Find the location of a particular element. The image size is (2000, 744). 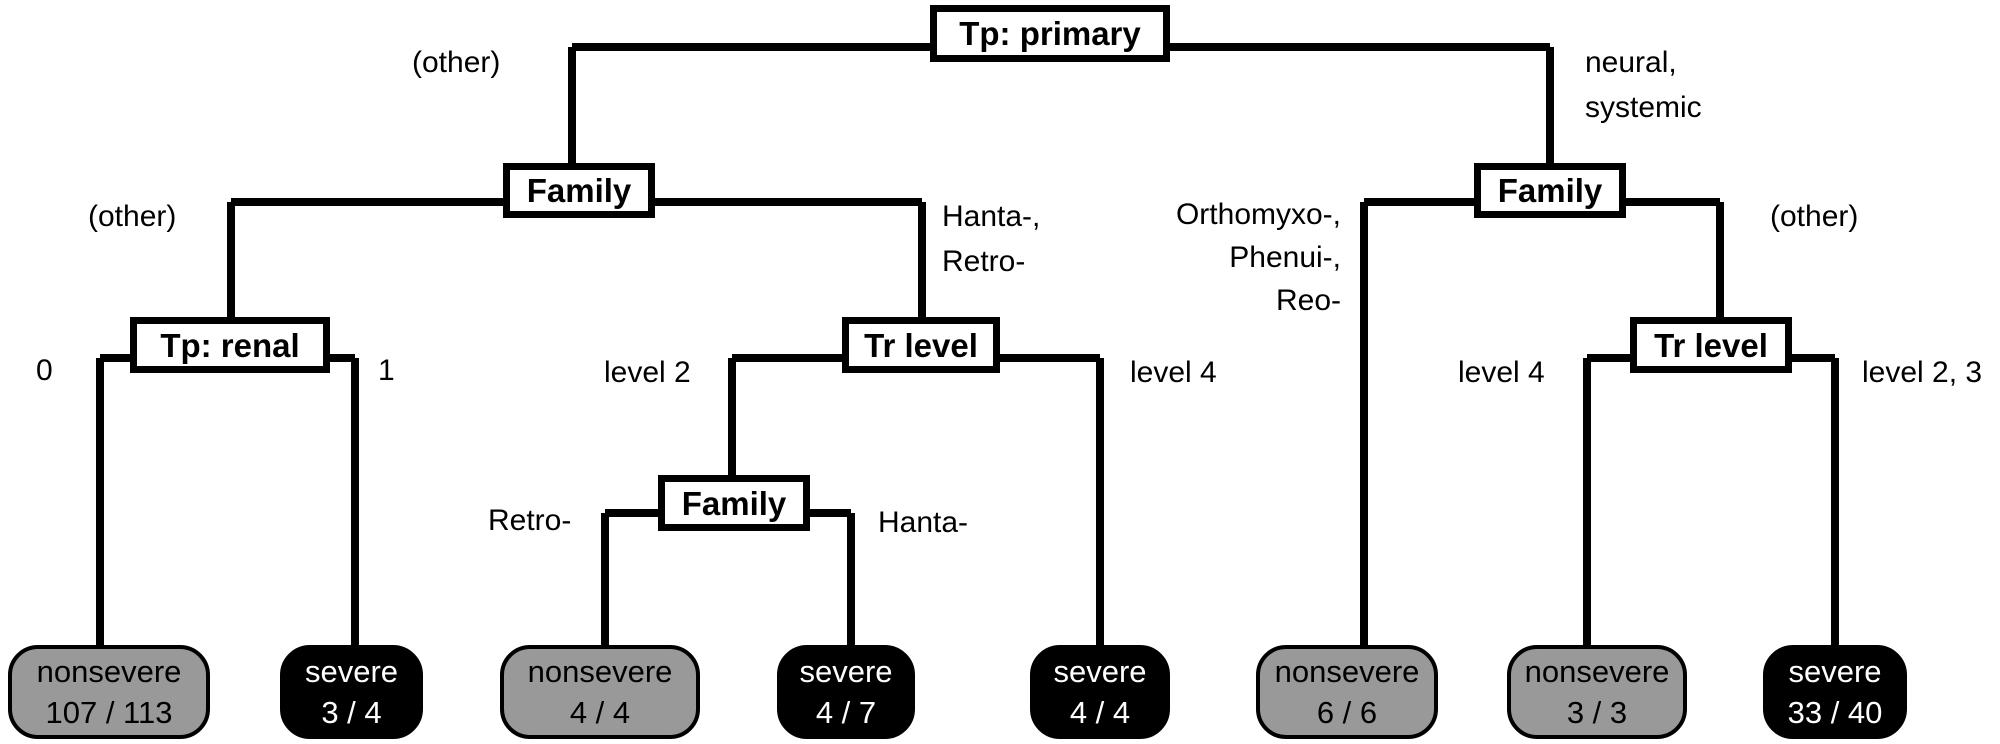

edge-label-family-mid-left: Retro- is located at coordinates (530, 520).